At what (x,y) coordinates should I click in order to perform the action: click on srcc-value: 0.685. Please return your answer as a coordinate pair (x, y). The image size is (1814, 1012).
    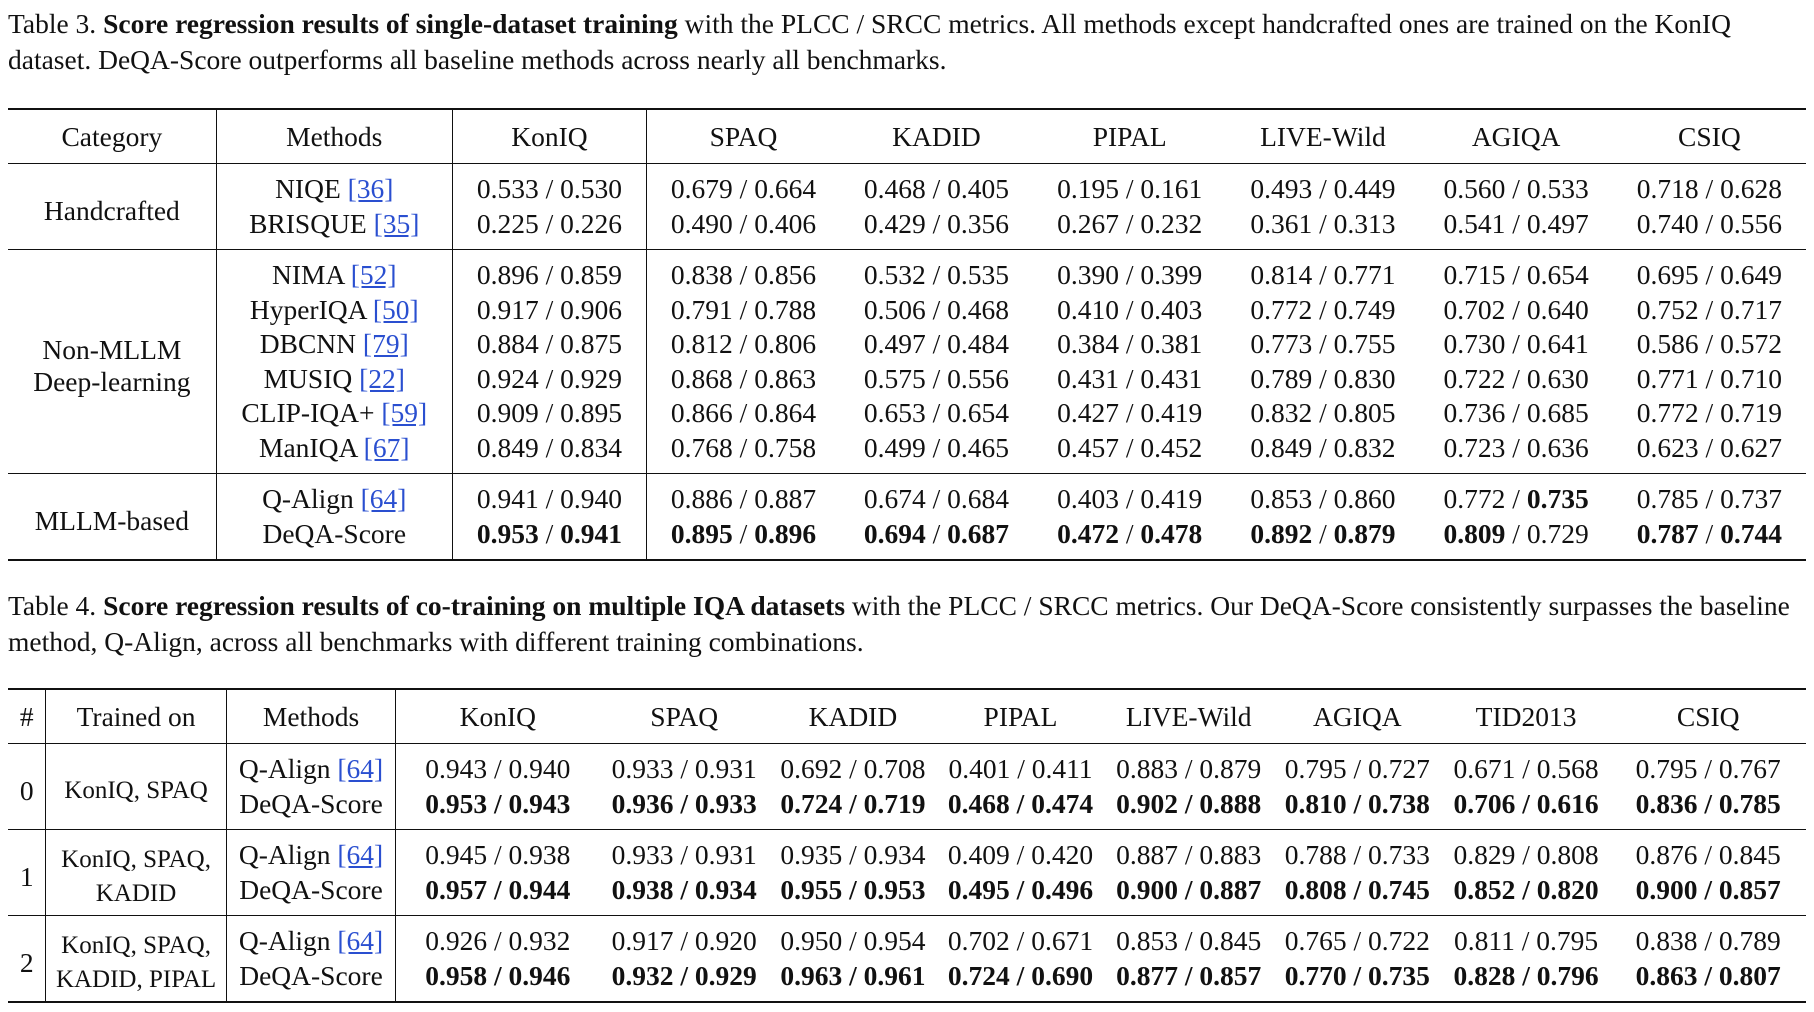
    Looking at the image, I should click on (1557, 413).